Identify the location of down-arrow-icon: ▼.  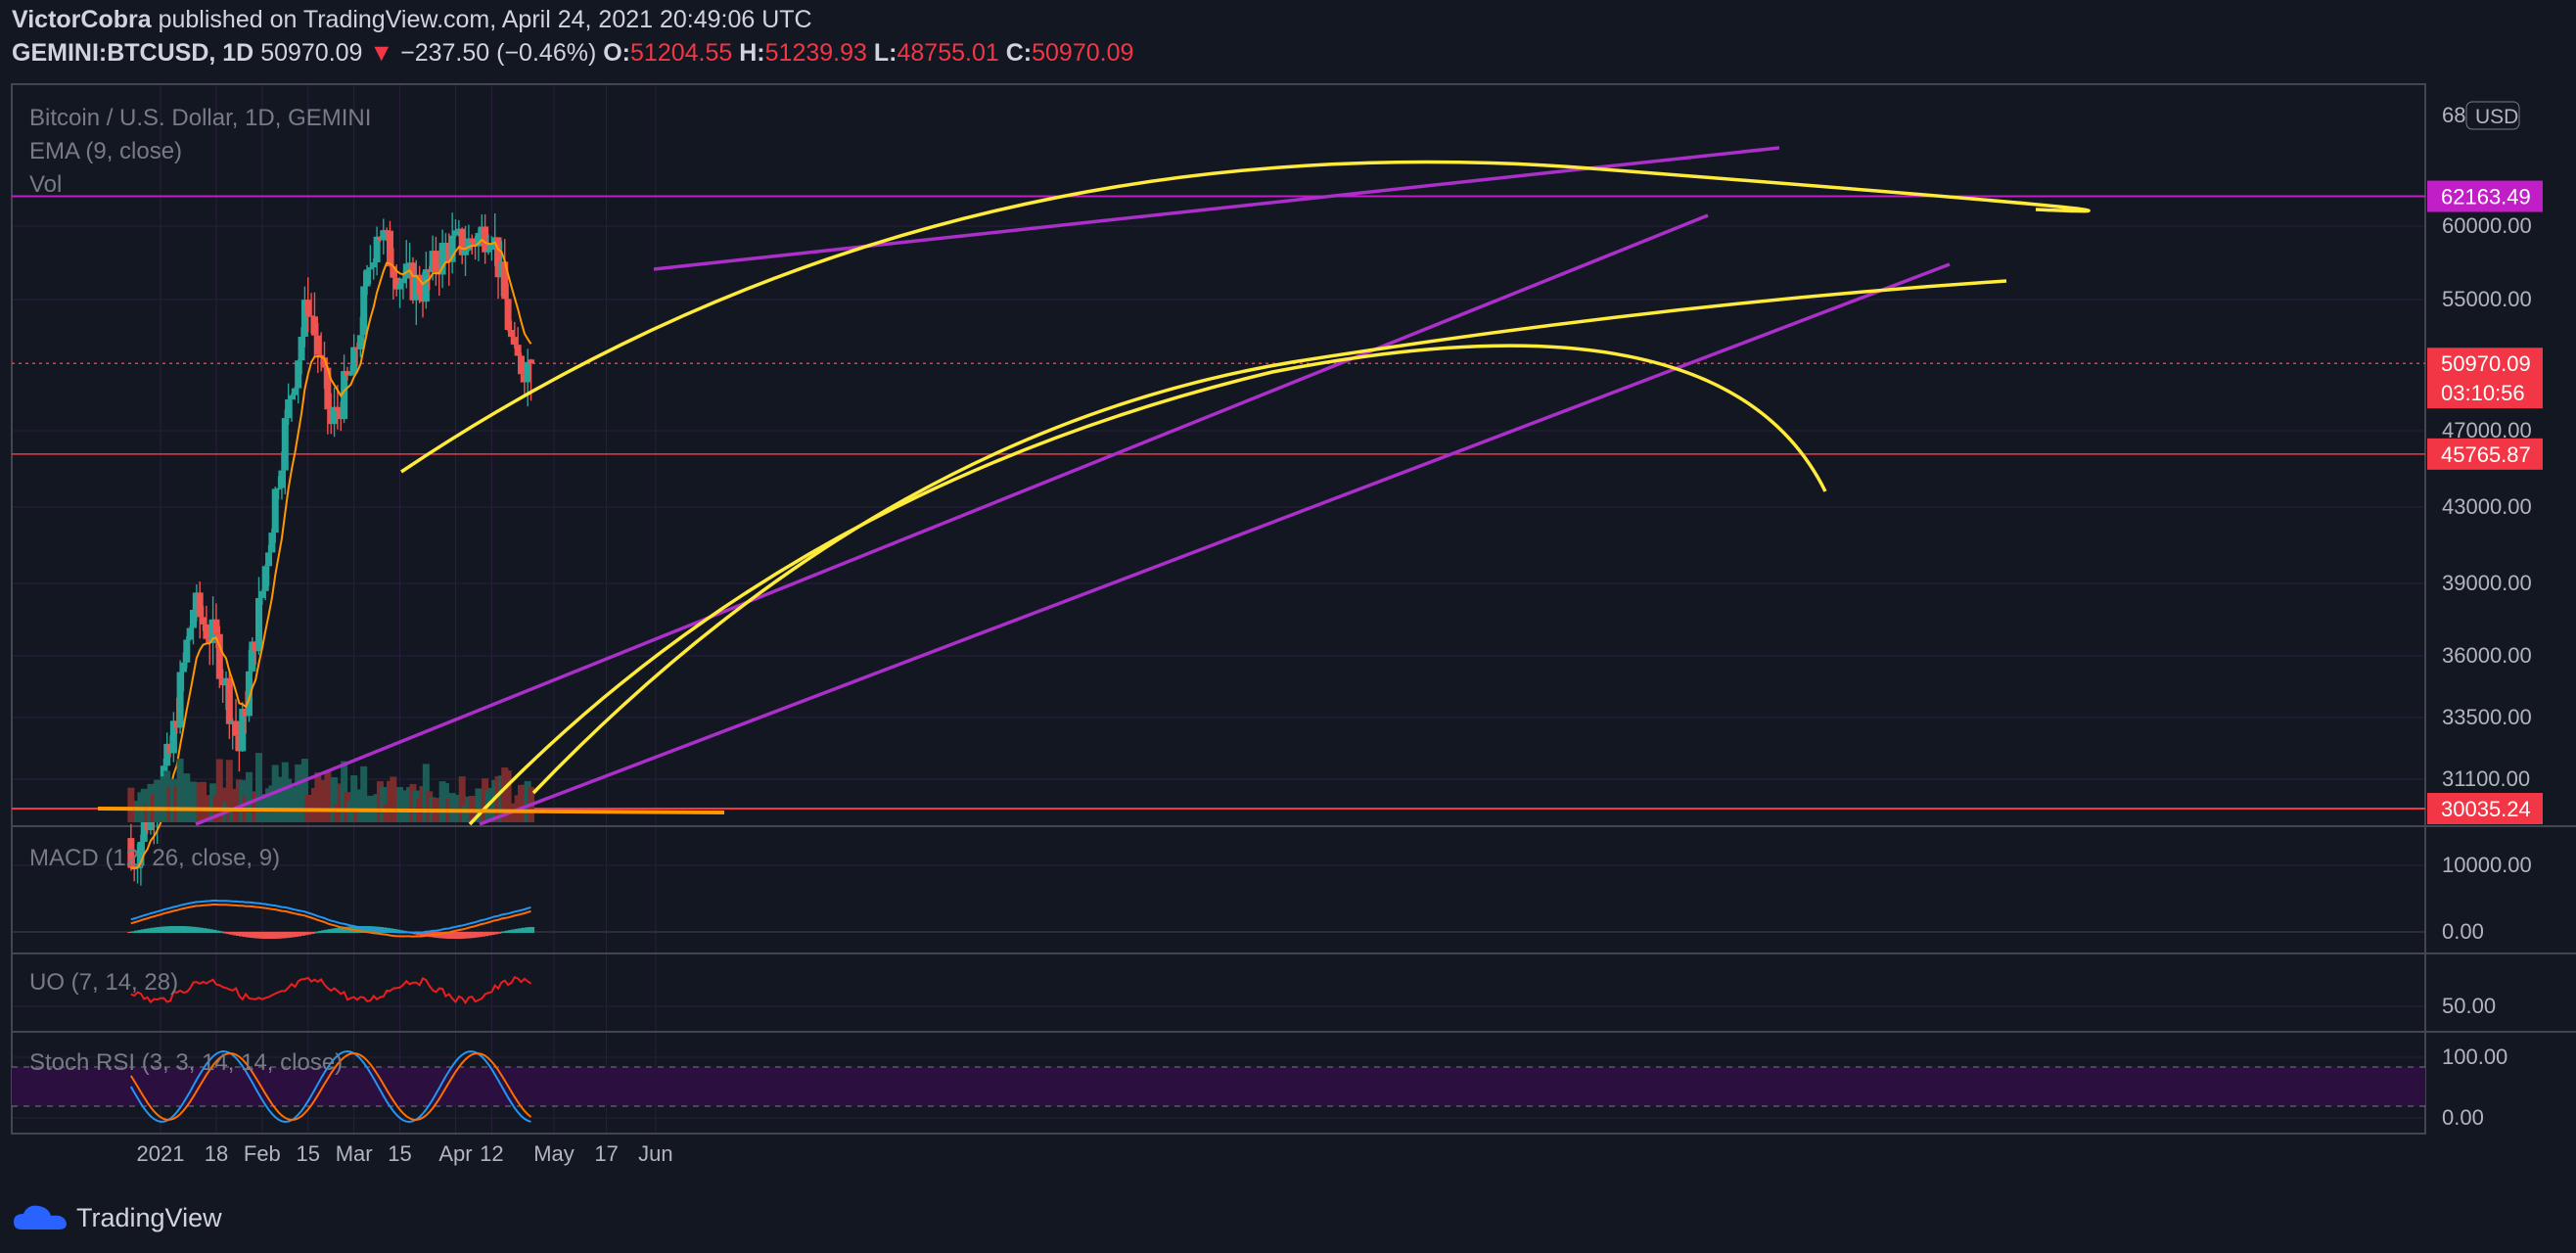
(382, 53).